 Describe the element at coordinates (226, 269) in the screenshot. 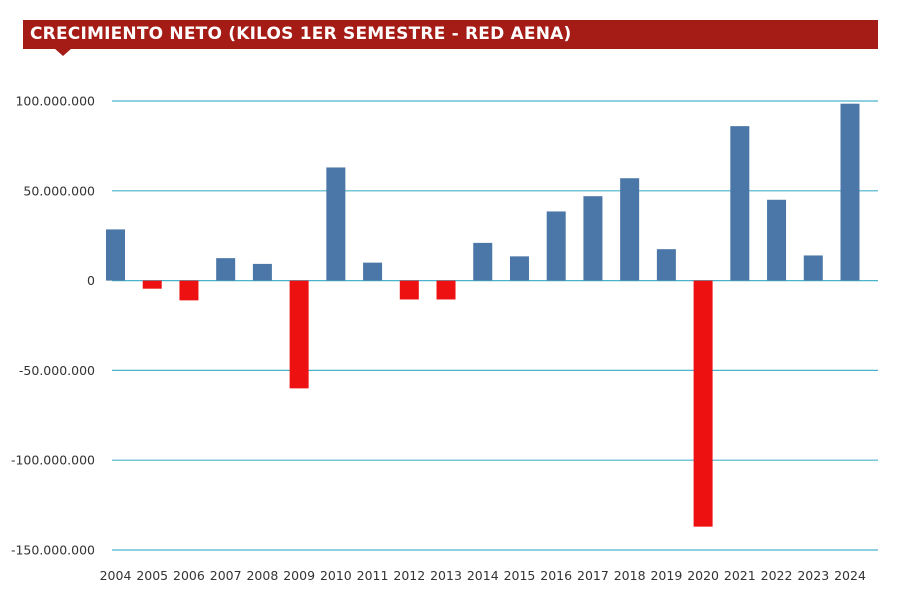

I see `bar-2007` at that location.